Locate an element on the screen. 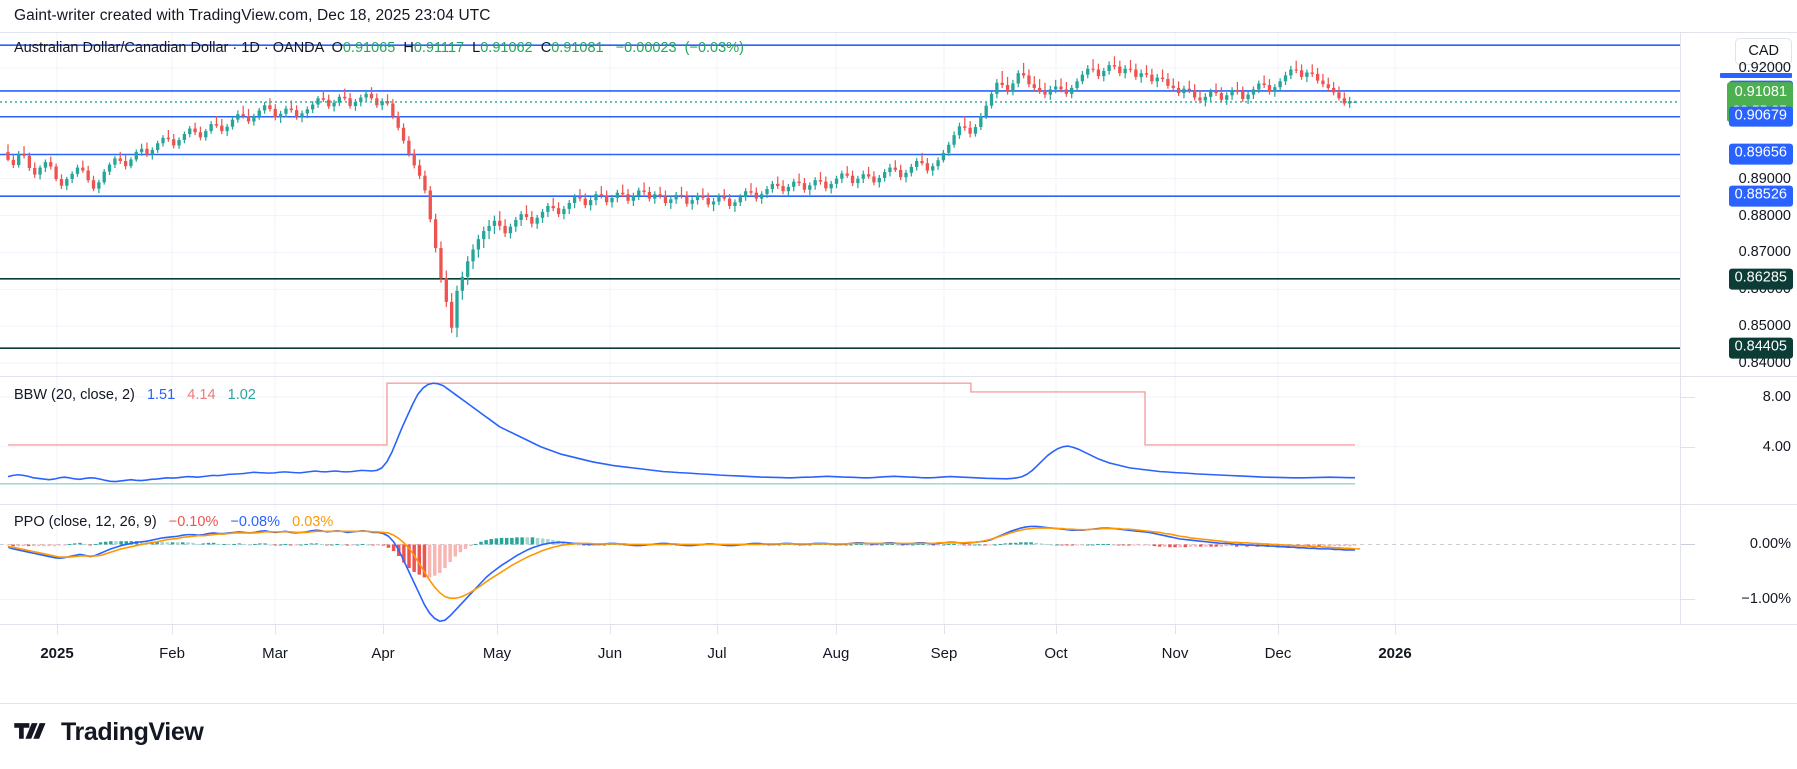  time-label-May: May is located at coordinates (497, 653).